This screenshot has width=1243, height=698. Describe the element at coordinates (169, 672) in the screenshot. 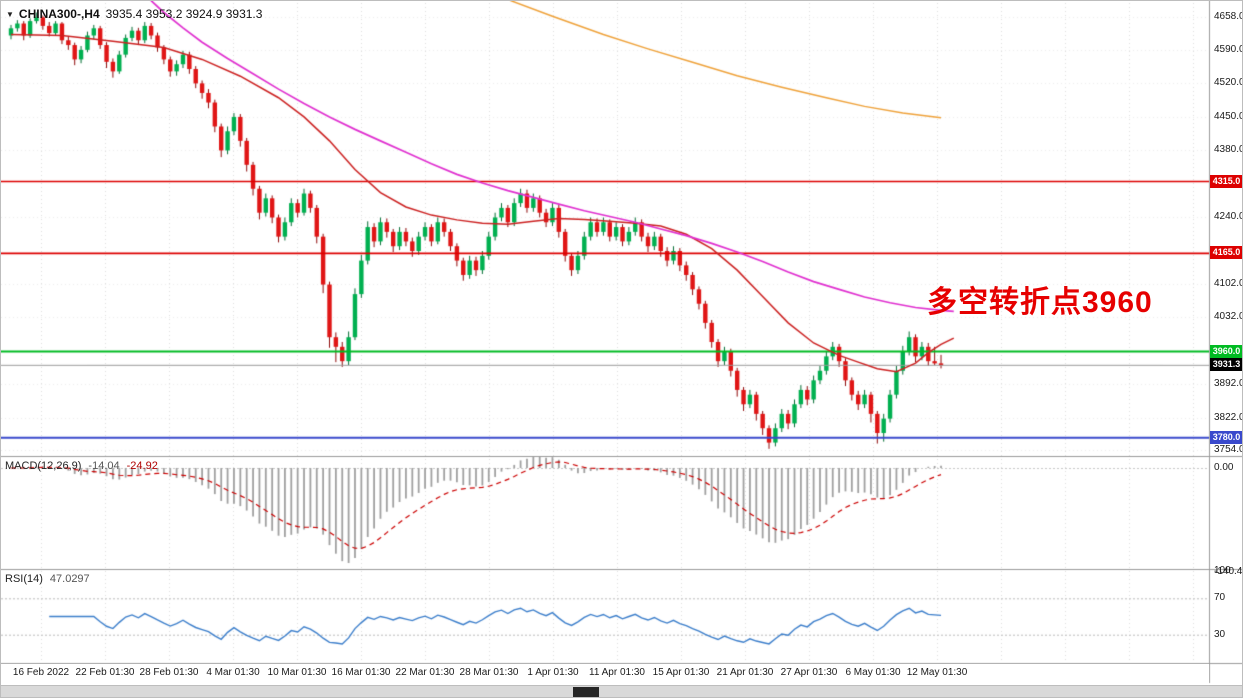

I see `time-axis-label: 28 Feb 01:30` at that location.